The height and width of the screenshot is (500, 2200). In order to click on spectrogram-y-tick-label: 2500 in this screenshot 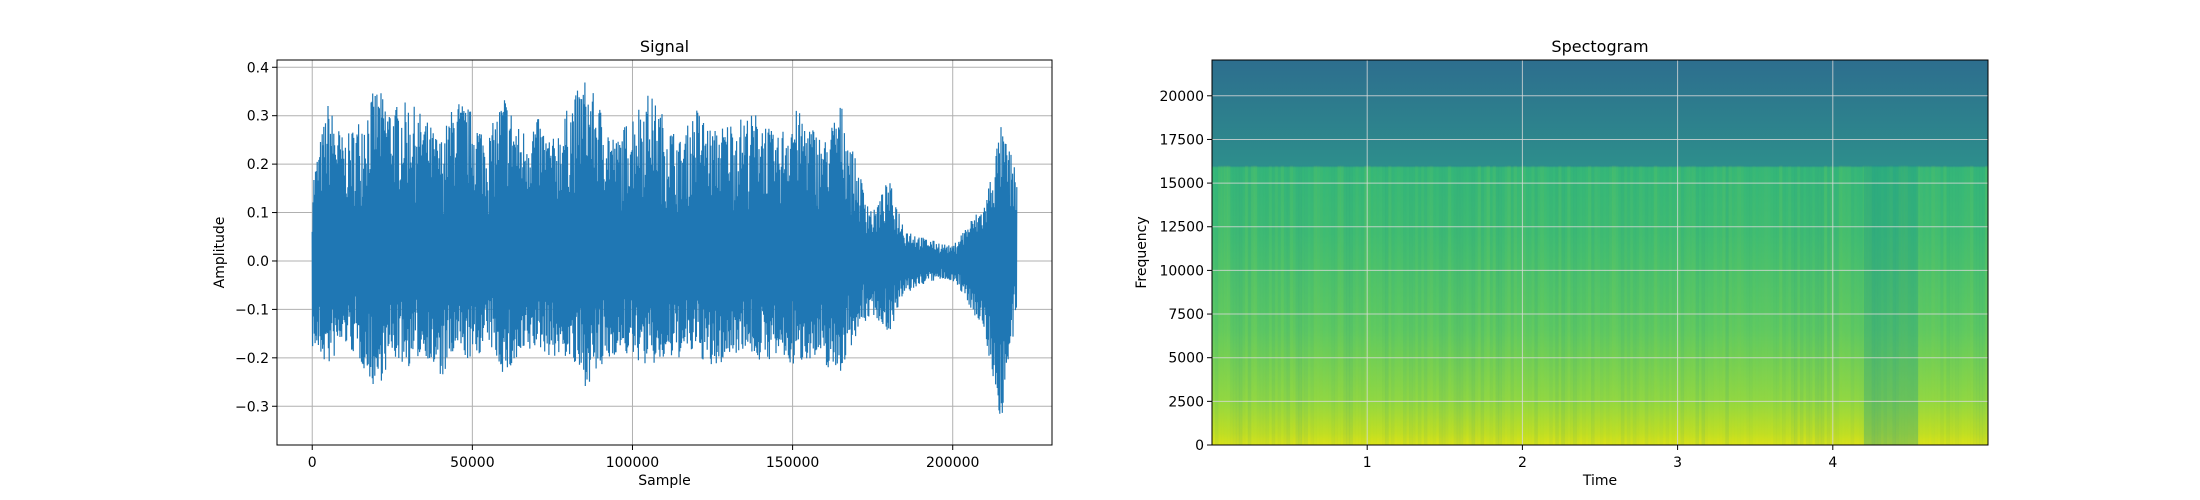, I will do `click(1186, 402)`.